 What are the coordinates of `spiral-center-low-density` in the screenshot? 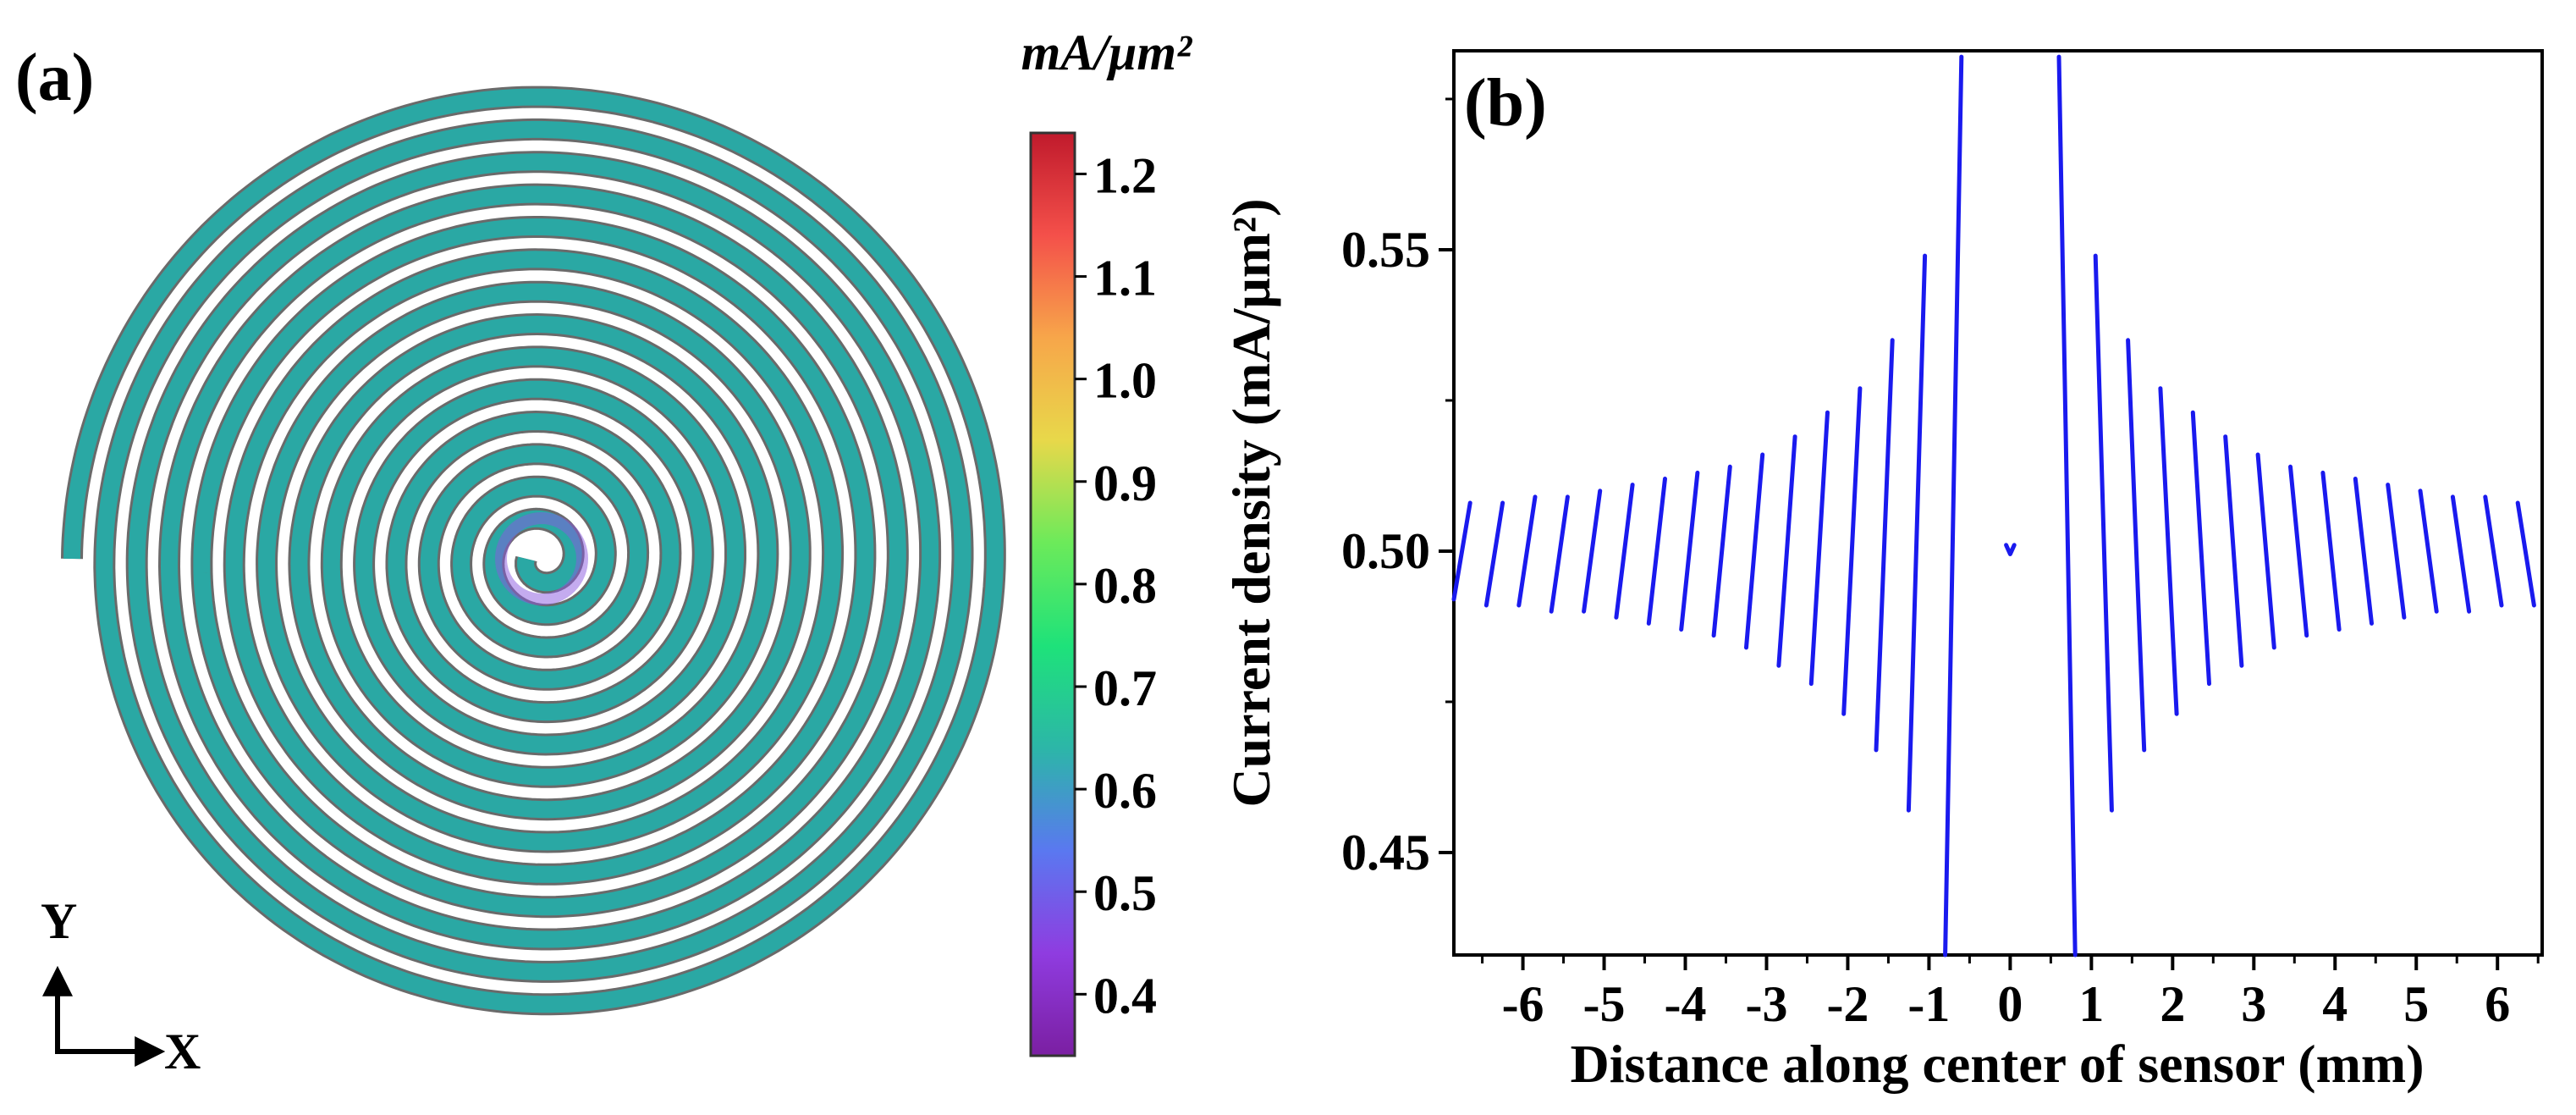 It's located at (541, 558).